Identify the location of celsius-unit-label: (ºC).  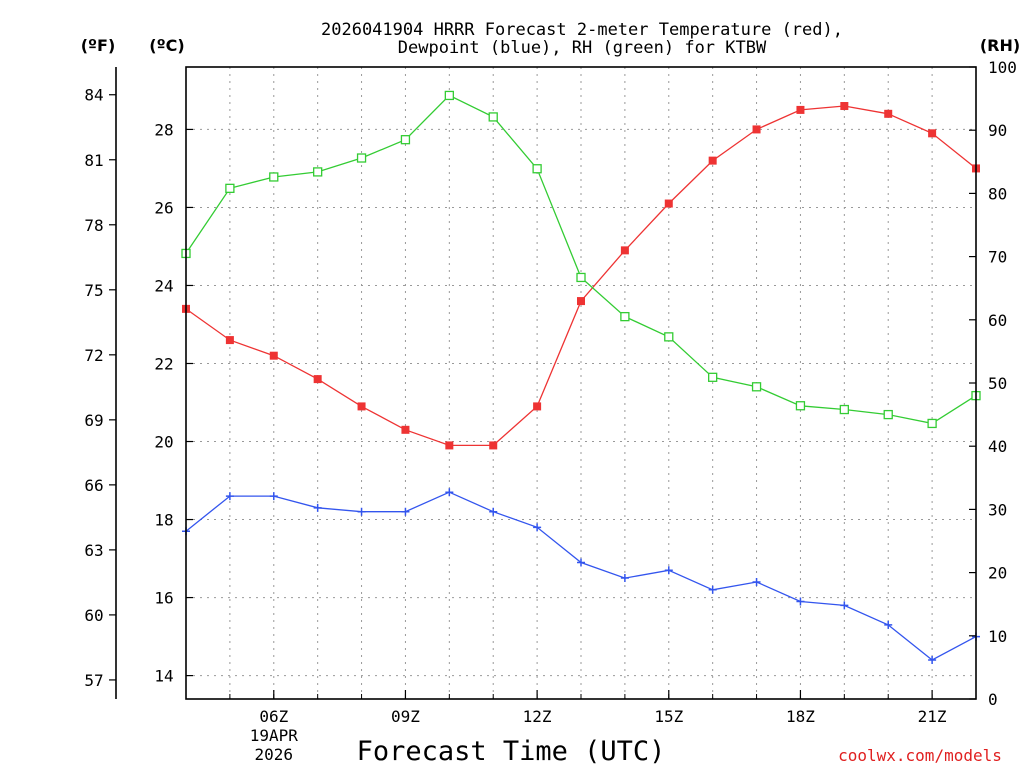
(166, 45).